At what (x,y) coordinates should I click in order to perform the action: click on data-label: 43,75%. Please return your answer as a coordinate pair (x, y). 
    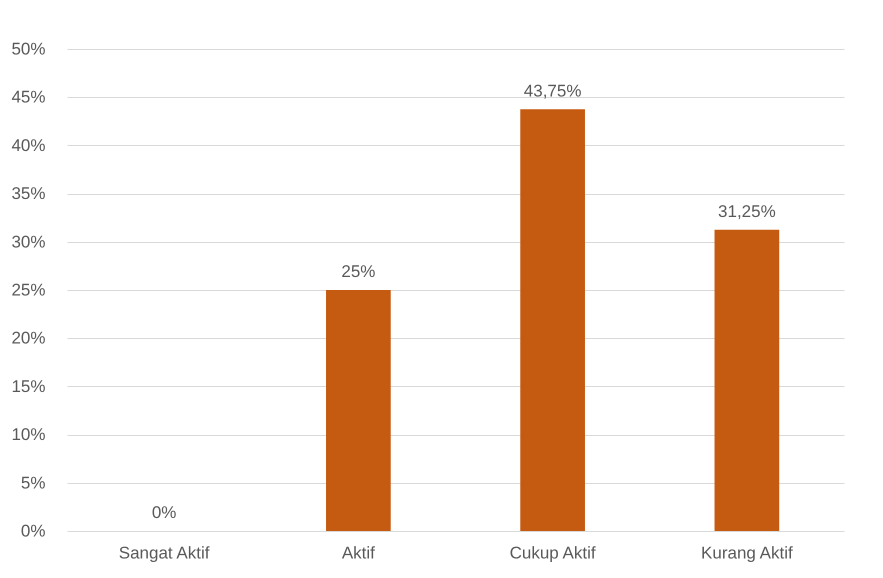
    Looking at the image, I should click on (553, 90).